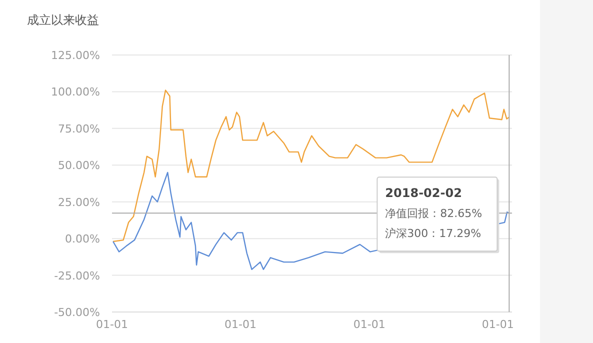 The width and height of the screenshot is (593, 343). I want to click on chart-title: 成立以来收益, so click(63, 20).